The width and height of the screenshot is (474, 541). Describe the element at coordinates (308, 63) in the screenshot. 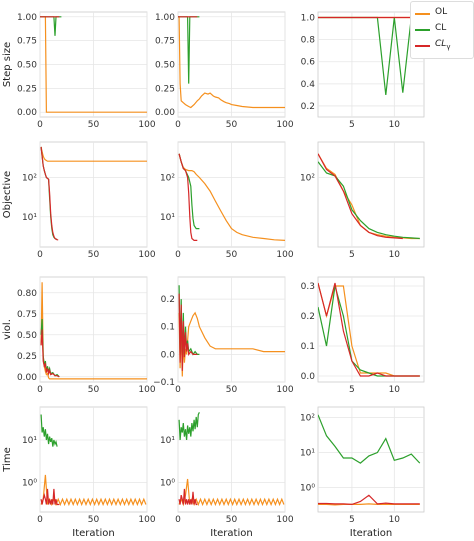

I see `step-size-first-iters-ytick-label: 0.6` at that location.